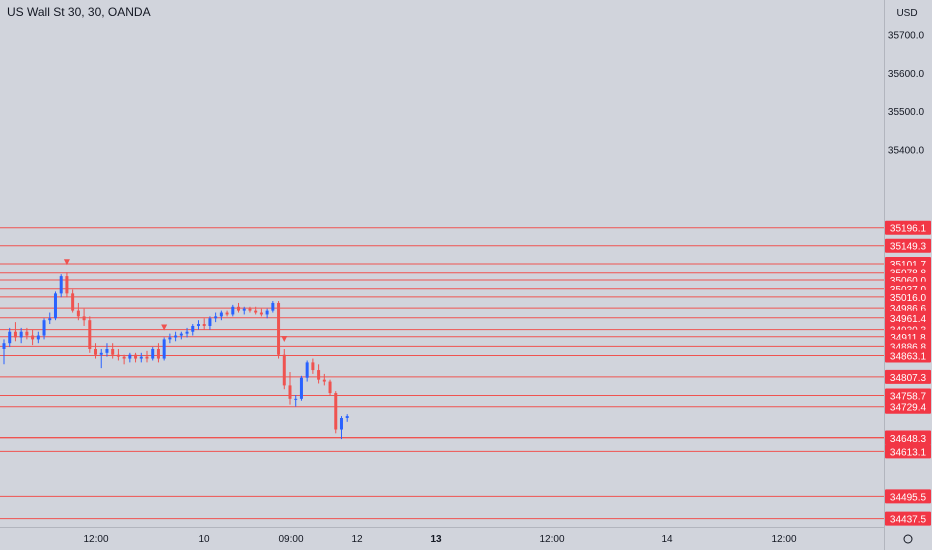 The image size is (932, 550). Describe the element at coordinates (667, 539) in the screenshot. I see `x-tick-label-6: 14` at that location.